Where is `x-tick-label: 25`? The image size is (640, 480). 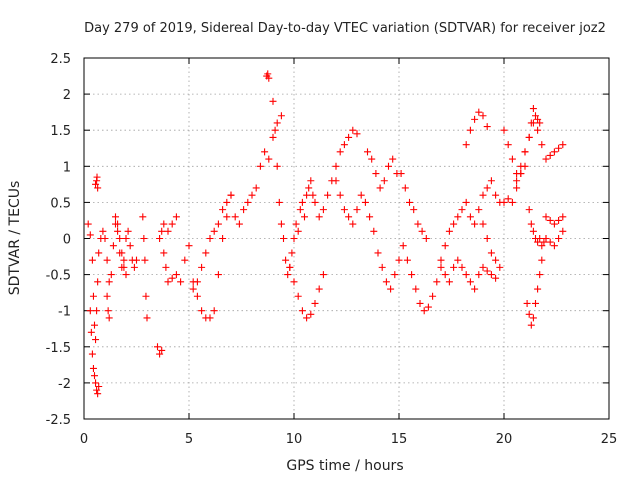 x-tick-label: 25 is located at coordinates (609, 439).